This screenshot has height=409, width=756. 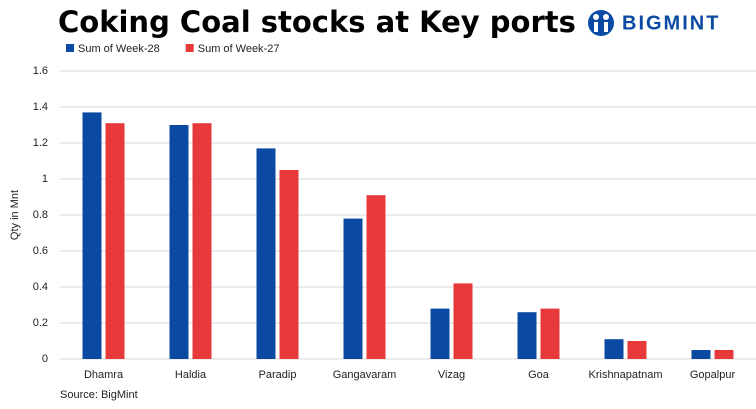 I want to click on y-tick-label: 0.2, so click(x=40, y=323).